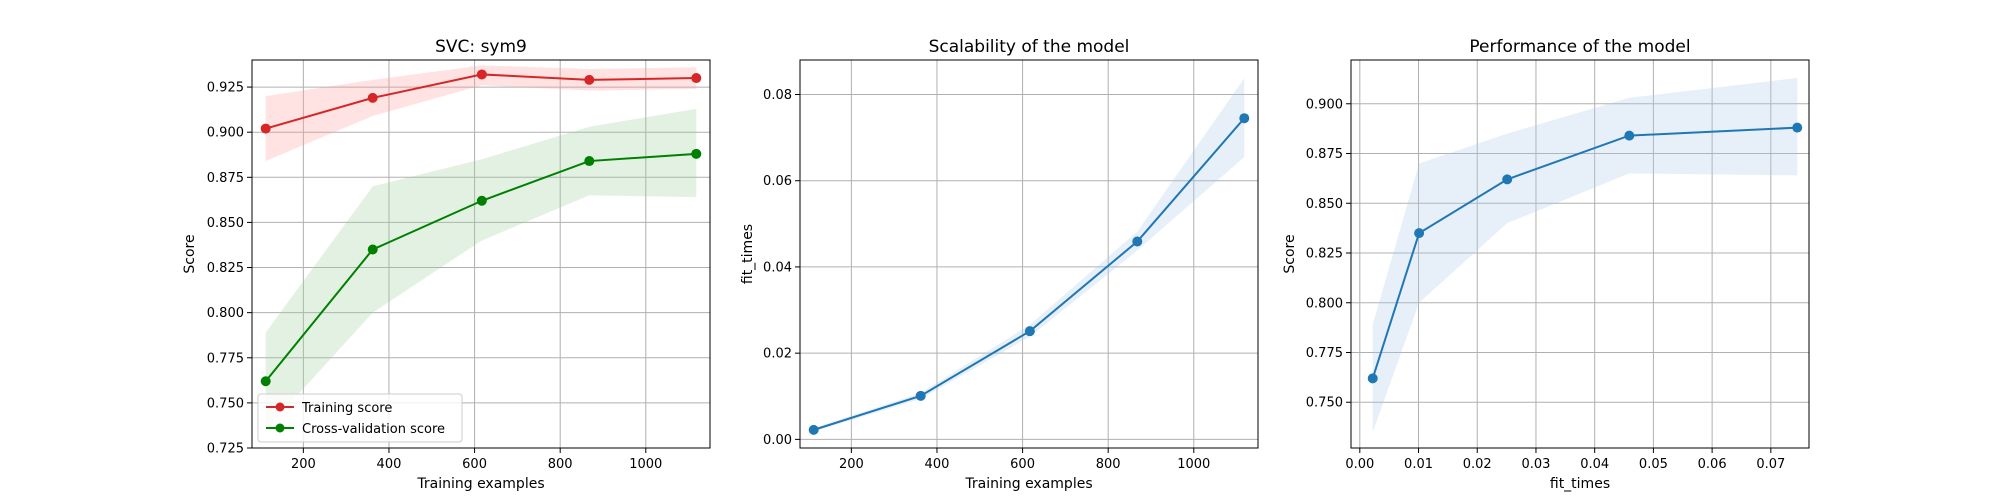 This screenshot has height=500, width=2000. I want to click on legend: Training score Cross-validation score, so click(360, 418).